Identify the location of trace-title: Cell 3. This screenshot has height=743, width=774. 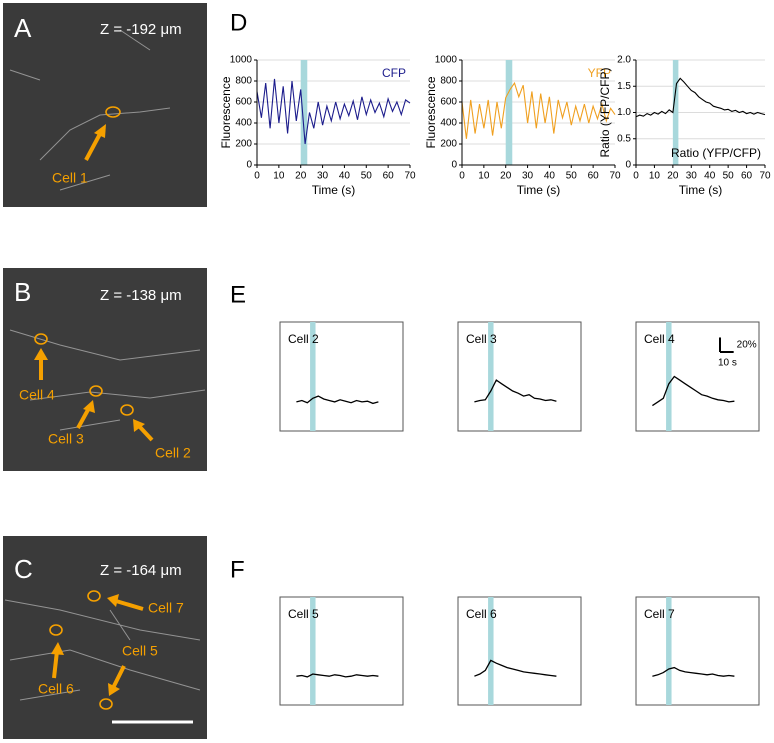
(481, 339).